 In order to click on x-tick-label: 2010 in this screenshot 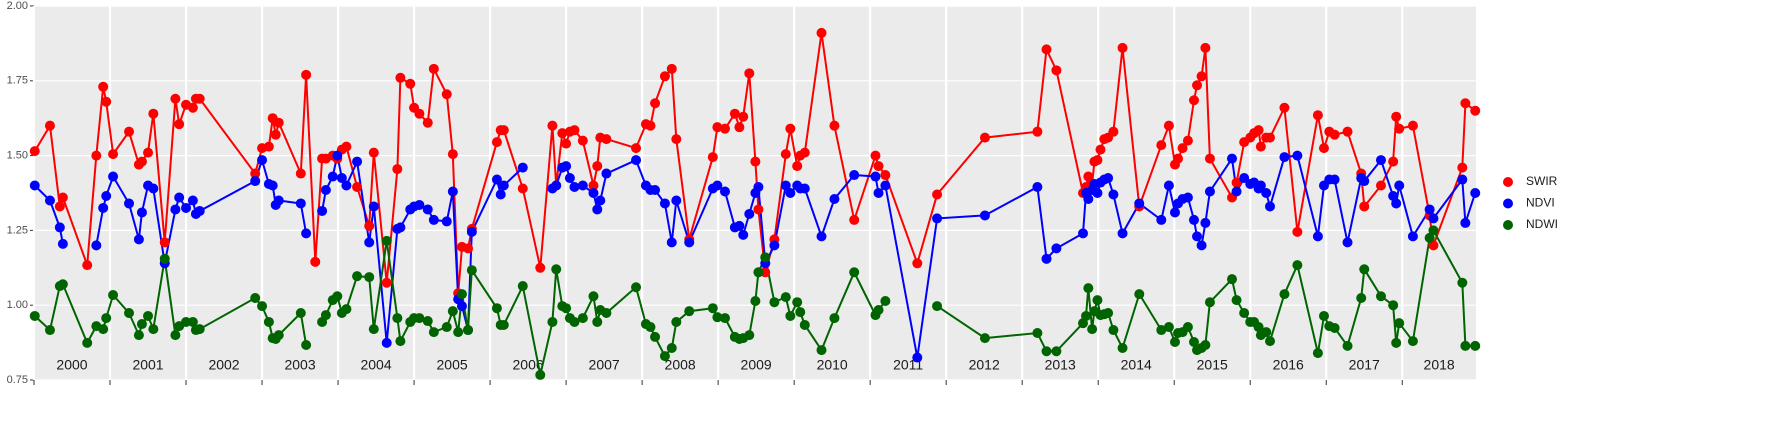, I will do `click(832, 365)`.